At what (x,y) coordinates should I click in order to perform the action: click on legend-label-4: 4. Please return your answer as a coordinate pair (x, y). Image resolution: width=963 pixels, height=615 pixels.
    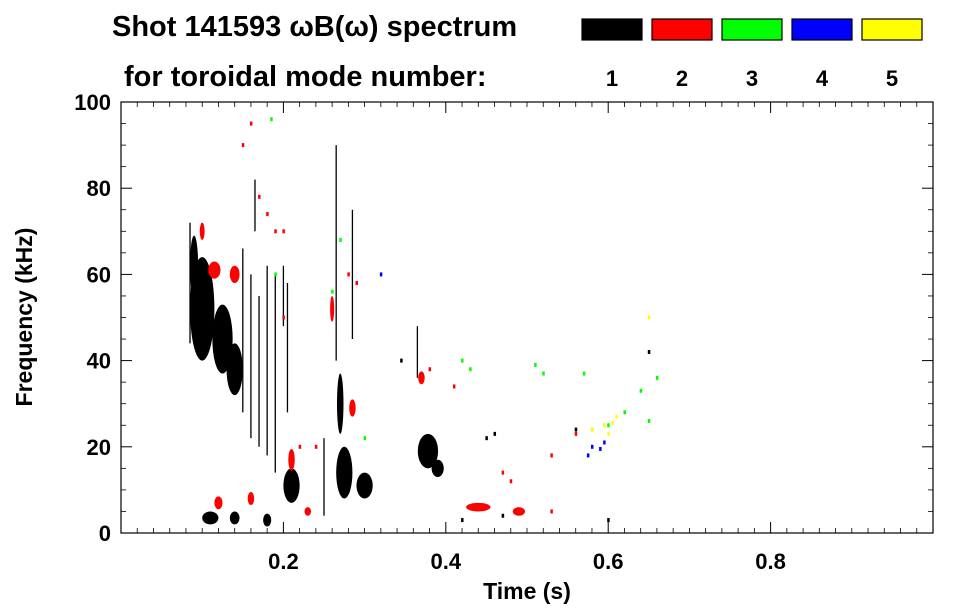
    Looking at the image, I should click on (822, 78).